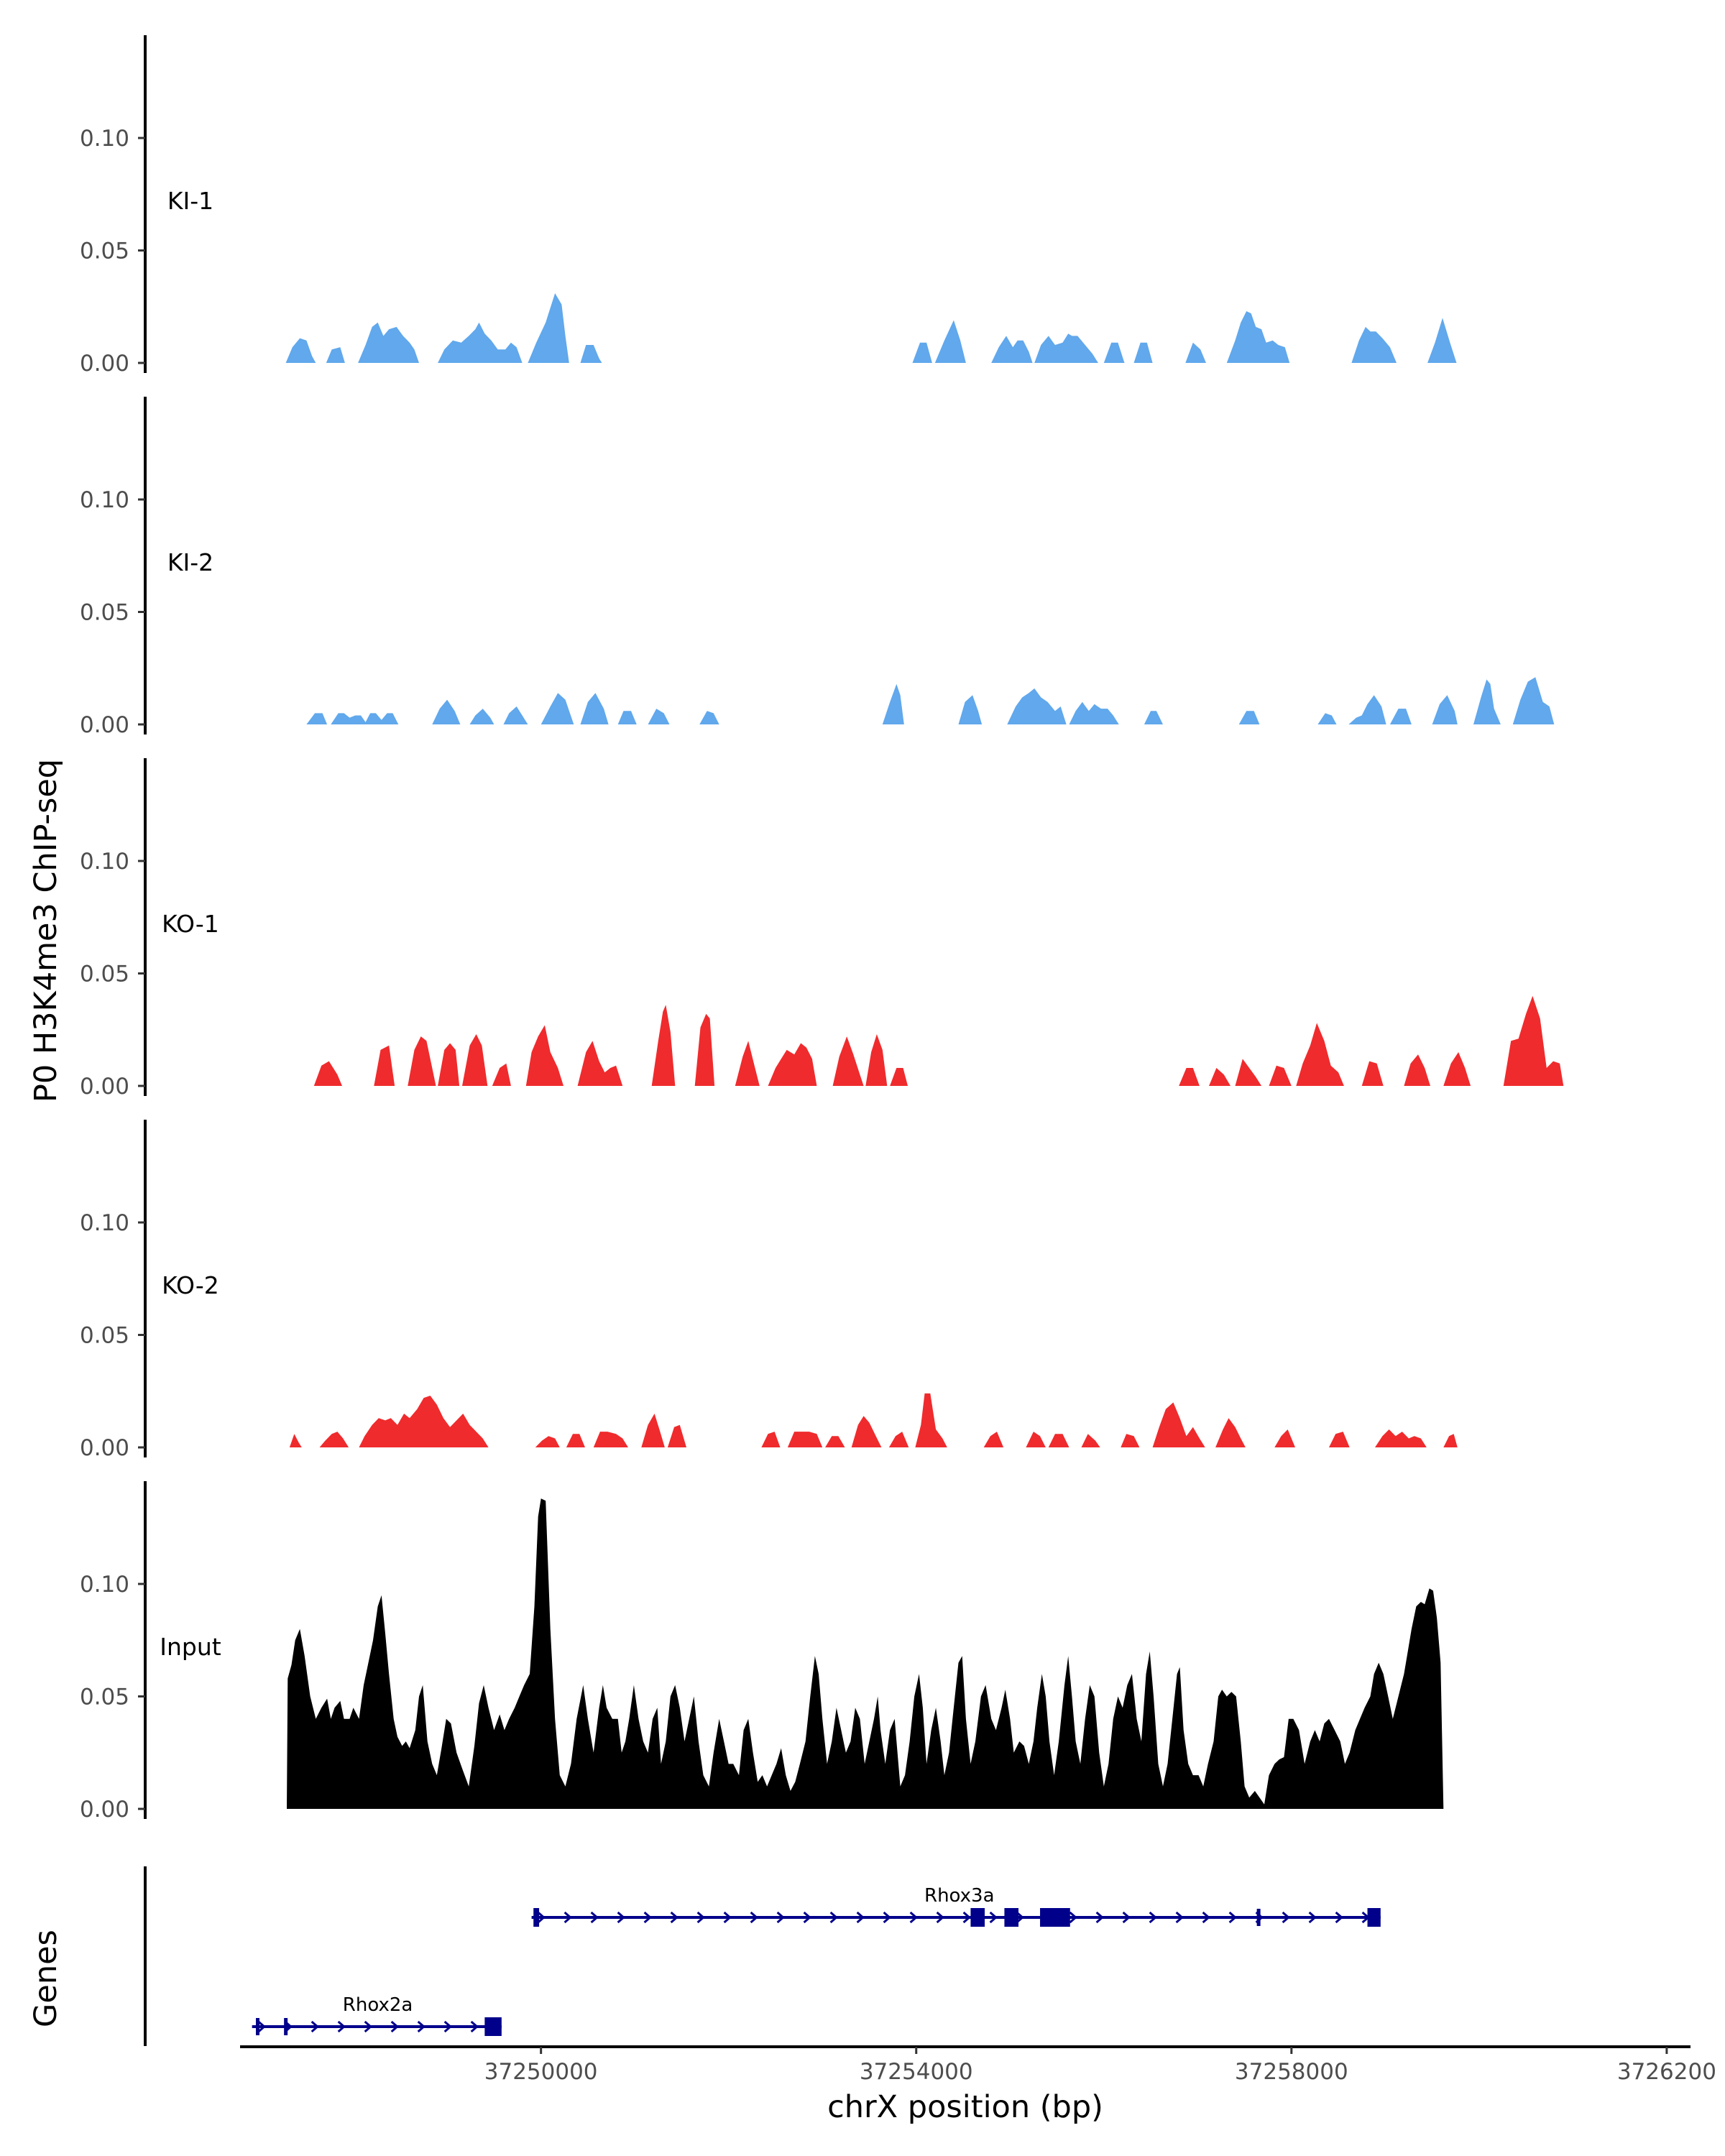 This screenshot has height=2156, width=1725. What do you see at coordinates (190, 1647) in the screenshot?
I see `track-label-input: Input` at bounding box center [190, 1647].